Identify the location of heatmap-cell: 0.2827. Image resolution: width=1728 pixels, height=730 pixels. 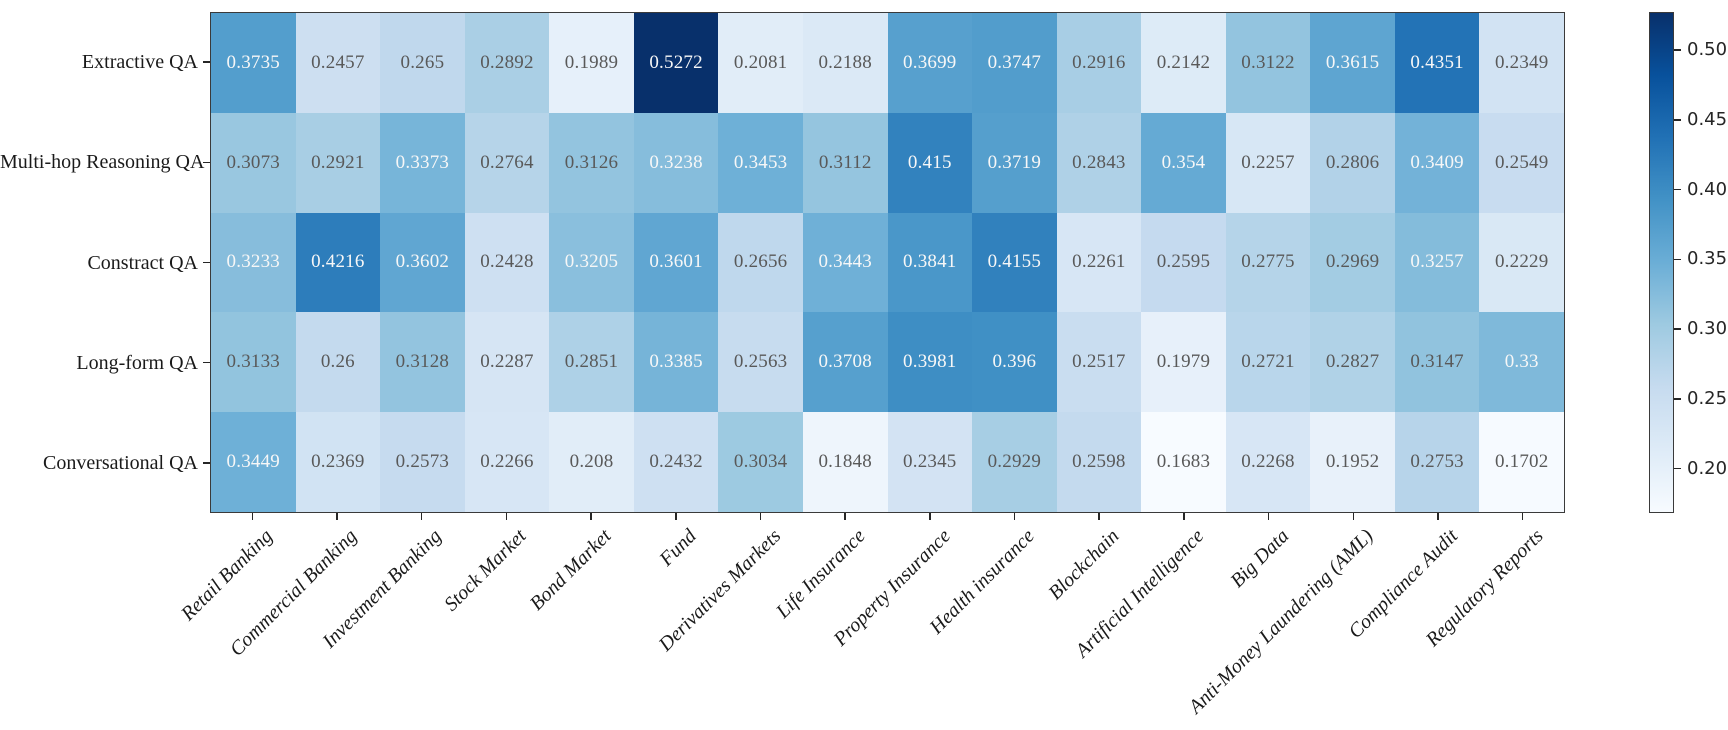
(1352, 362).